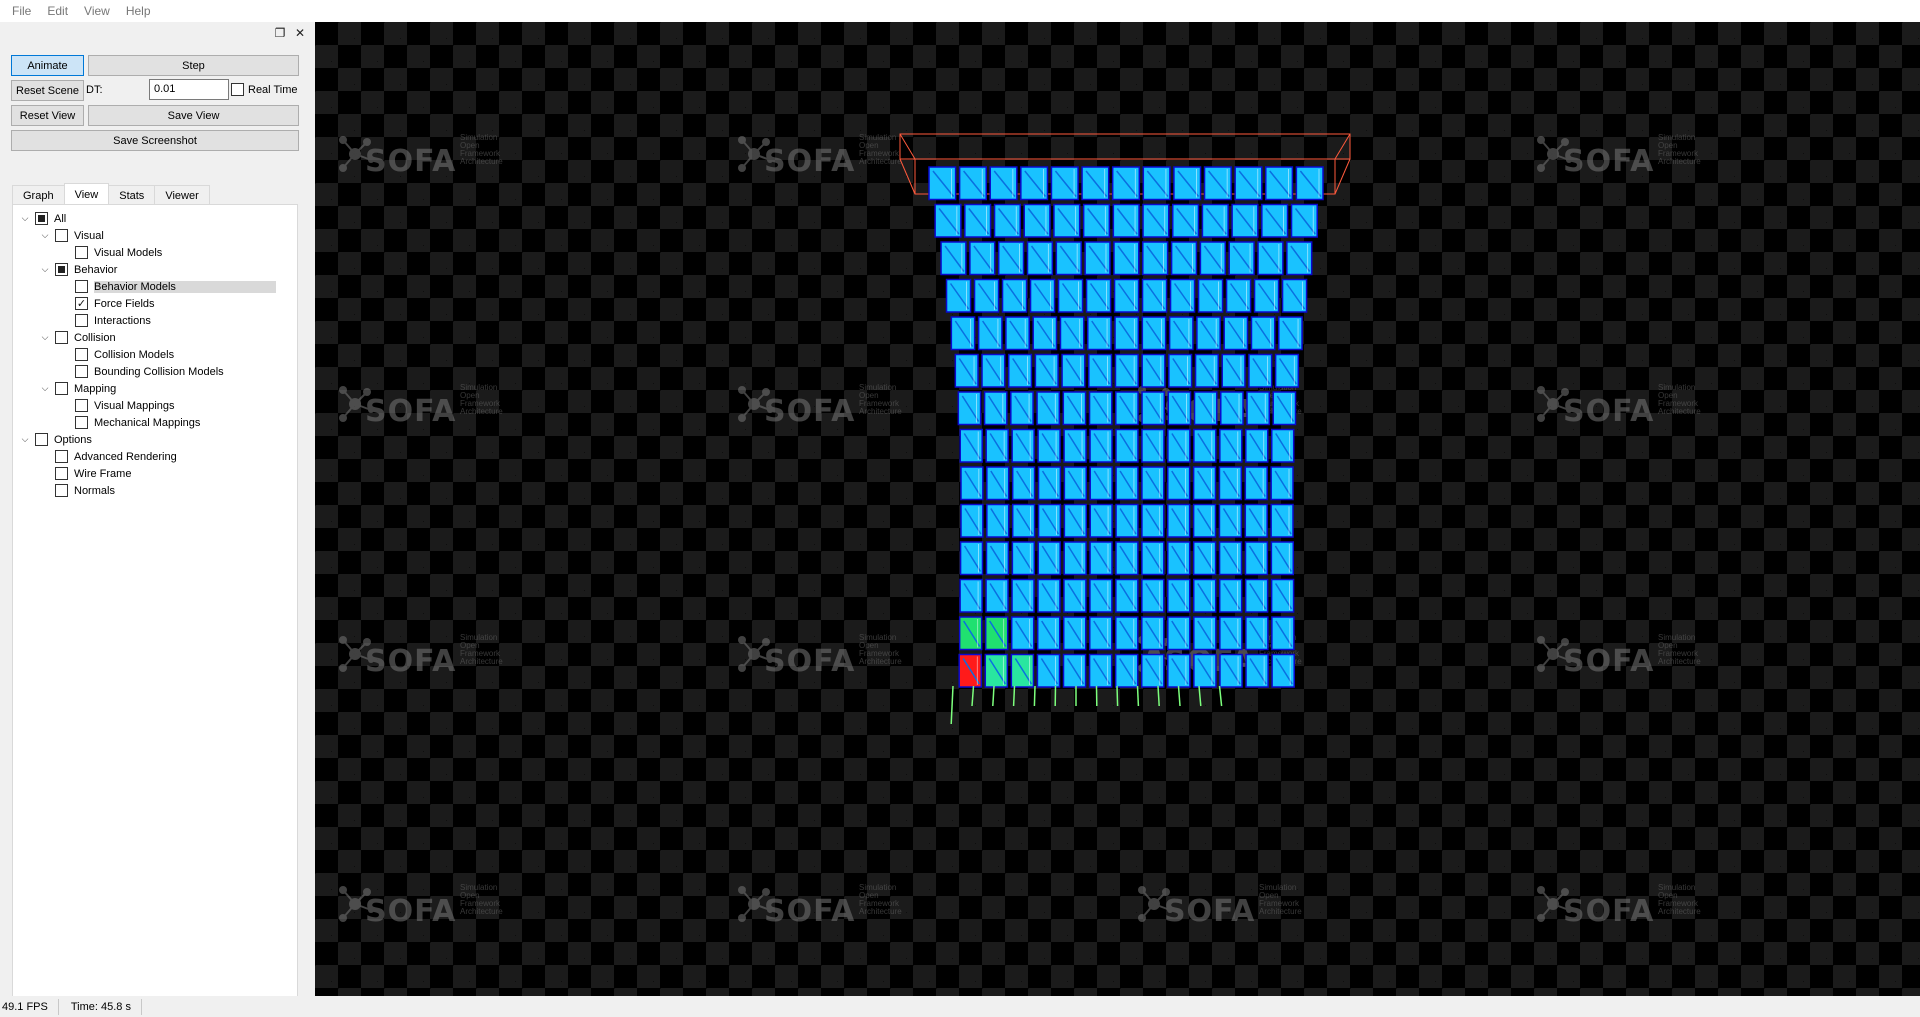  I want to click on save-view-button: Save View, so click(193, 115).